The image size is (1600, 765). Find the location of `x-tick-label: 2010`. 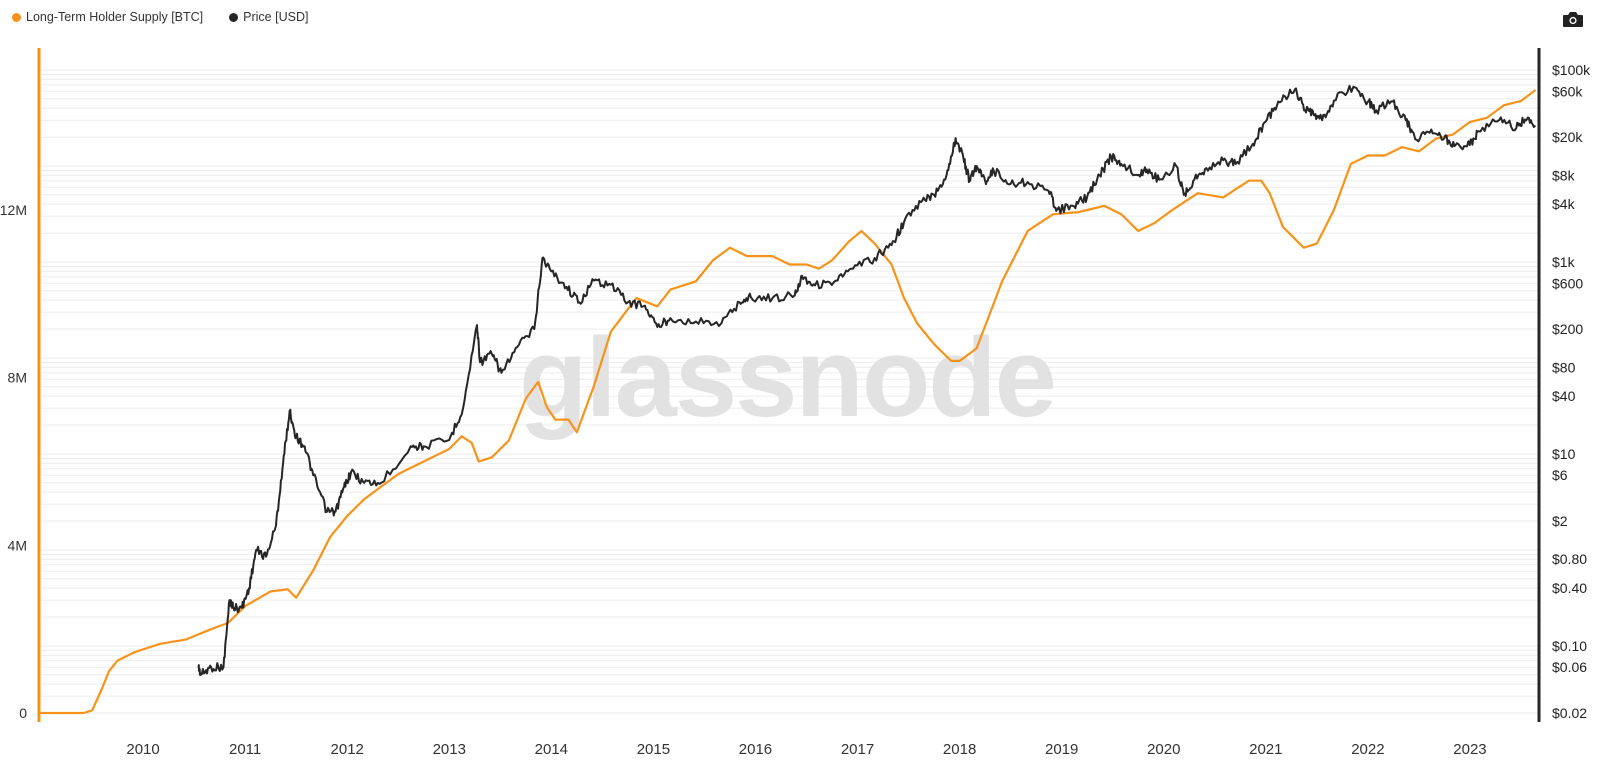

x-tick-label: 2010 is located at coordinates (142, 749).